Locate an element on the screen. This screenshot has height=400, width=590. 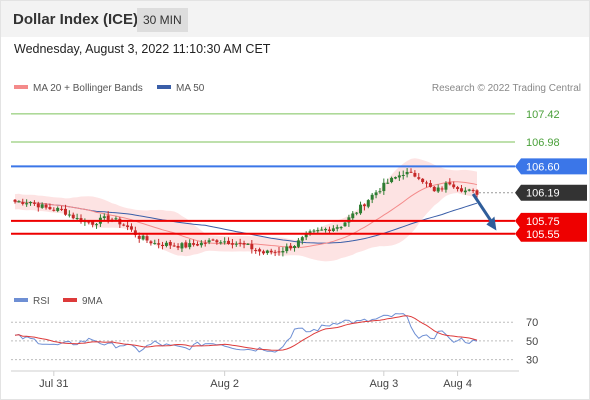
forecast-arrow-head is located at coordinates (491, 223).